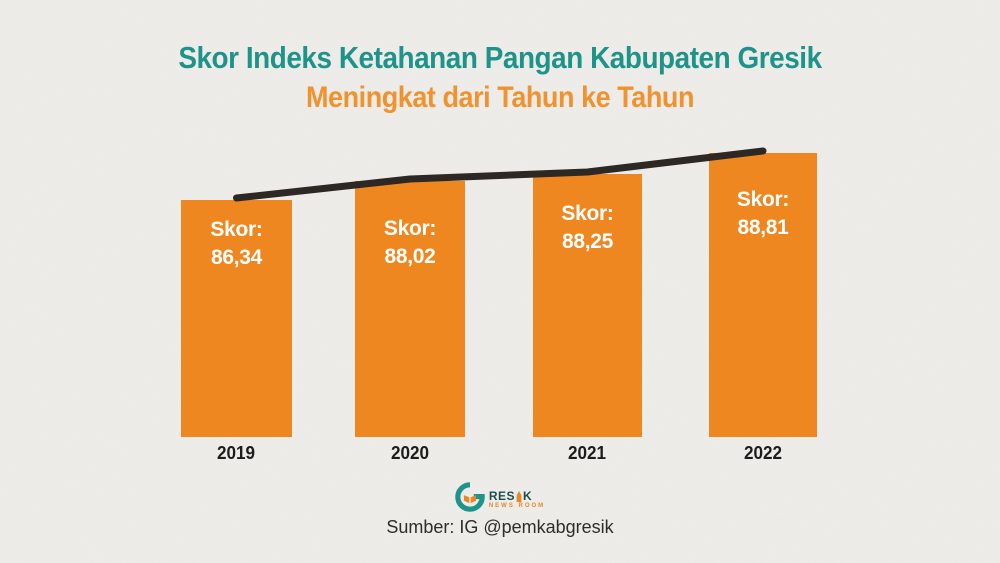 The height and width of the screenshot is (563, 1000). Describe the element at coordinates (410, 453) in the screenshot. I see `year-label-2020: 2020` at that location.